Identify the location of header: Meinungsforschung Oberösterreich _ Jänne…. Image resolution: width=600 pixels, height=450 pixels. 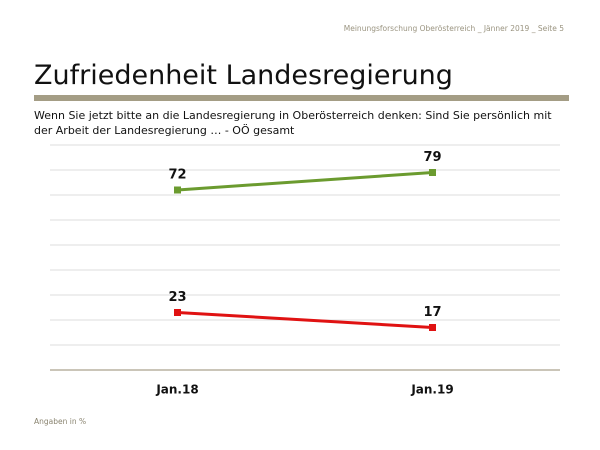
(453, 28).